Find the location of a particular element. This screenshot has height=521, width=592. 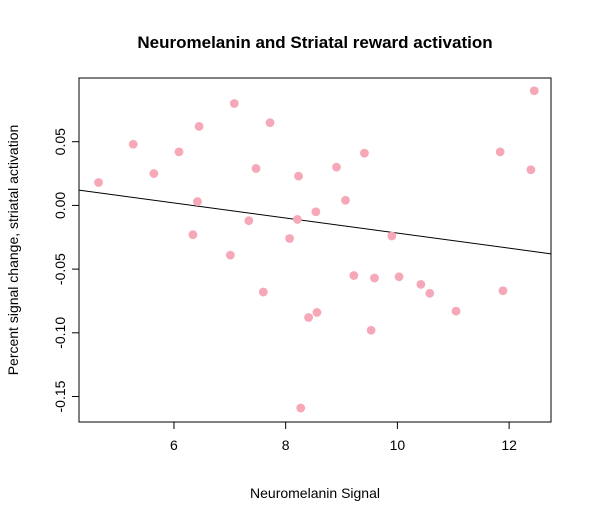

y-tick-label: -0.10 is located at coordinates (60, 333).